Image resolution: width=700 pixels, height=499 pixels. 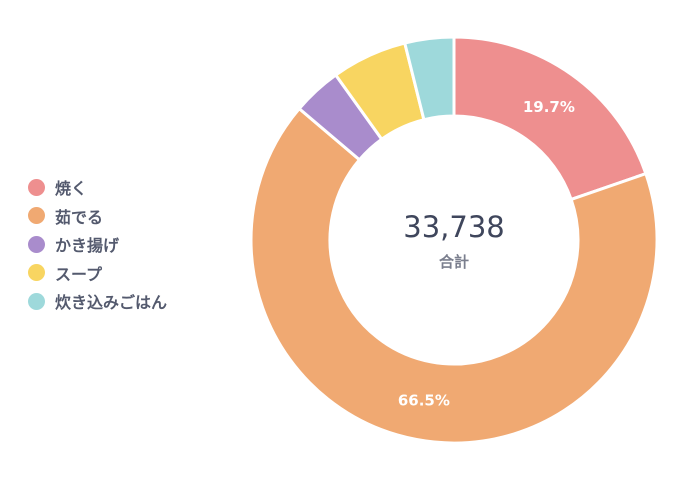 I want to click on legend-swatch-kakiage, so click(x=36, y=244).